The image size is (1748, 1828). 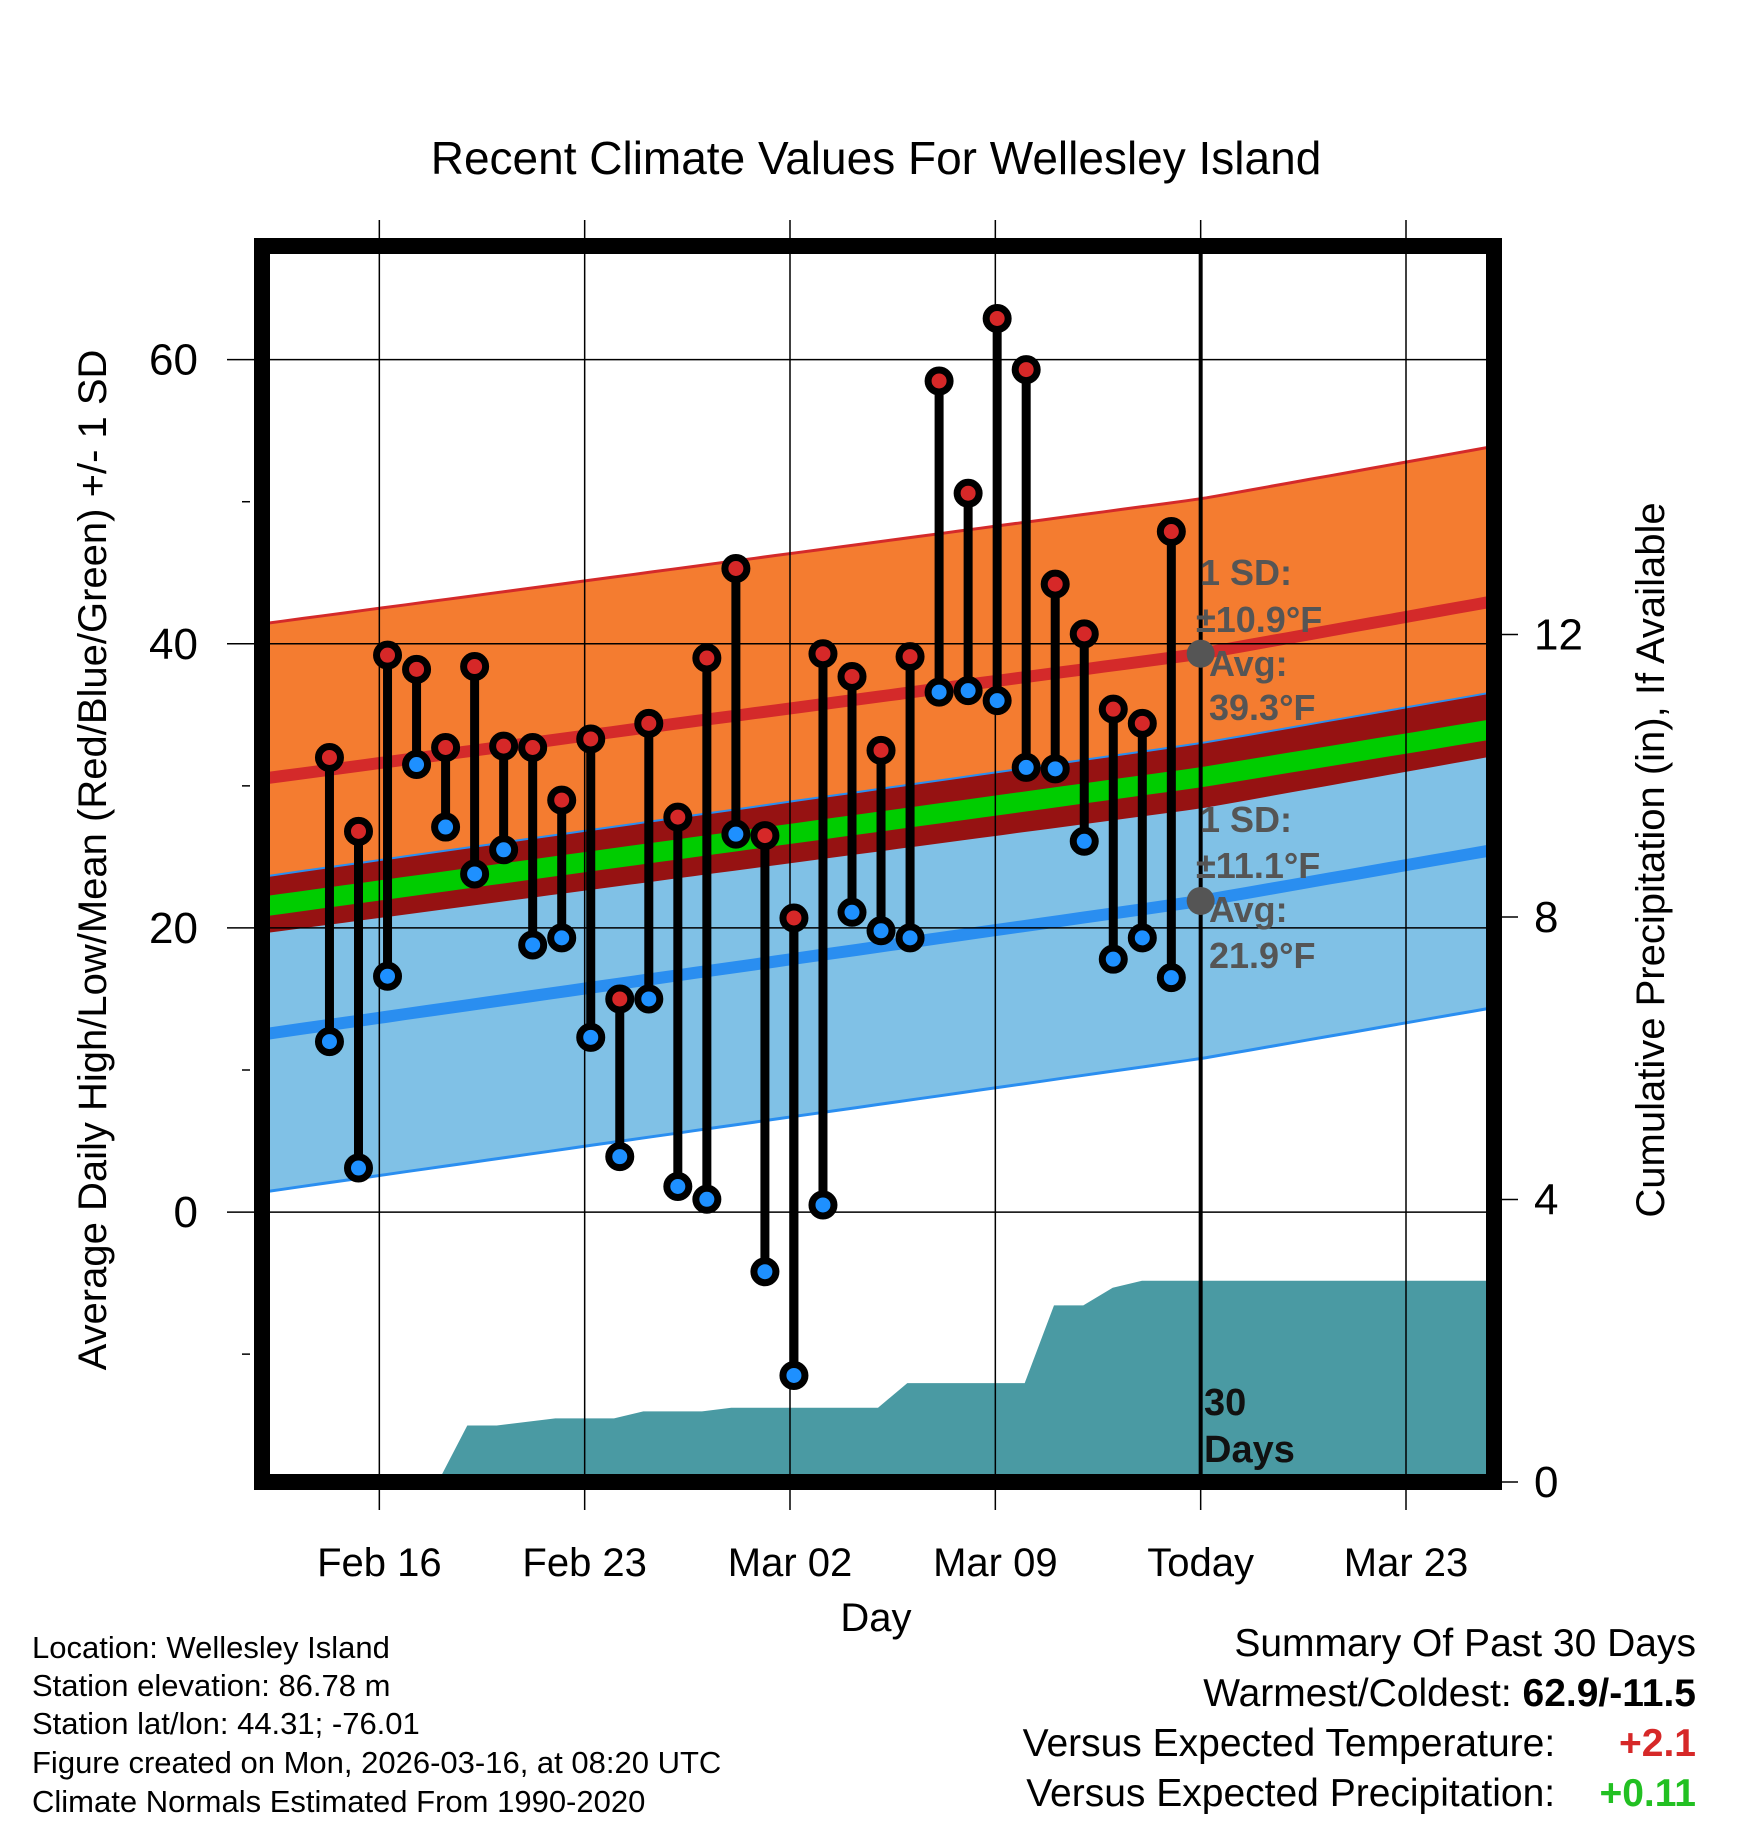 What do you see at coordinates (1225, 1403) in the screenshot?
I see `period-label-count: 30` at bounding box center [1225, 1403].